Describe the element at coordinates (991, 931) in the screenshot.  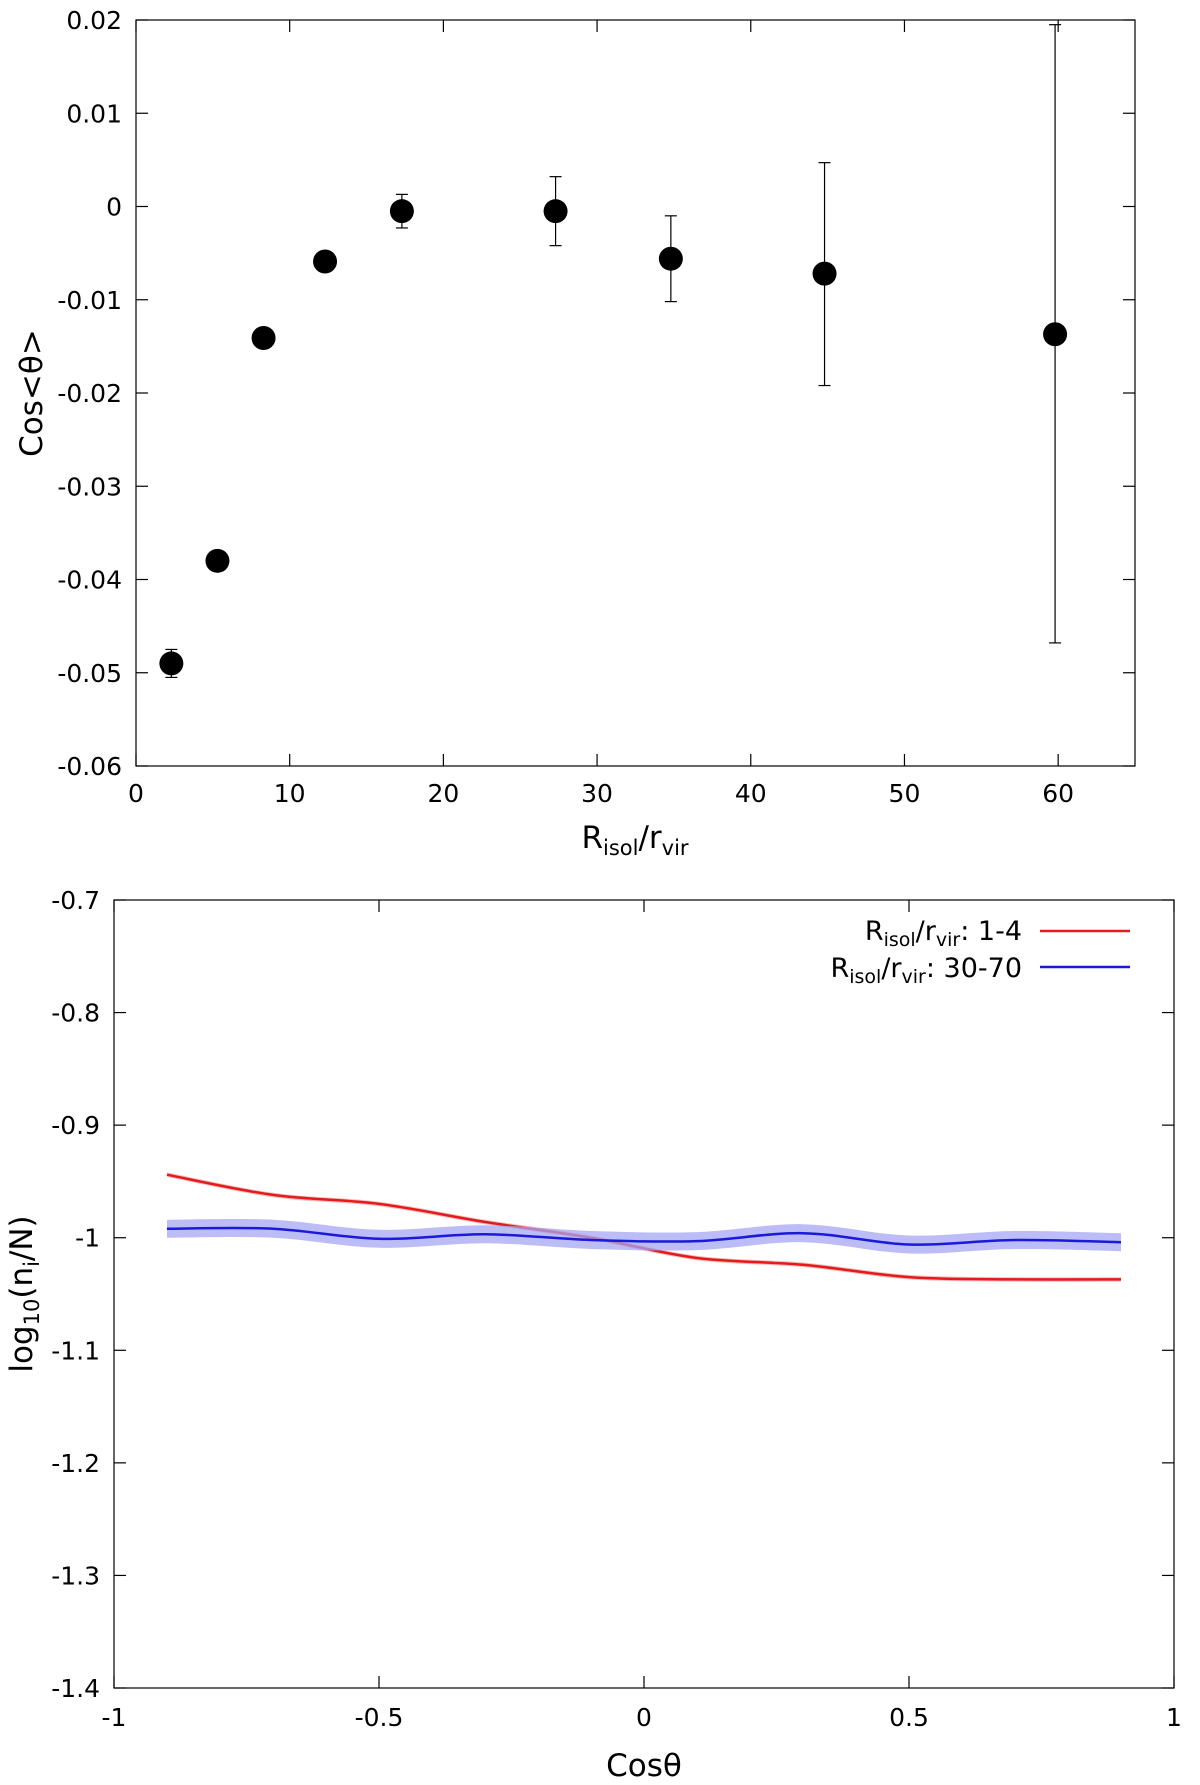
I see `legend-1-post: : 1-4` at that location.